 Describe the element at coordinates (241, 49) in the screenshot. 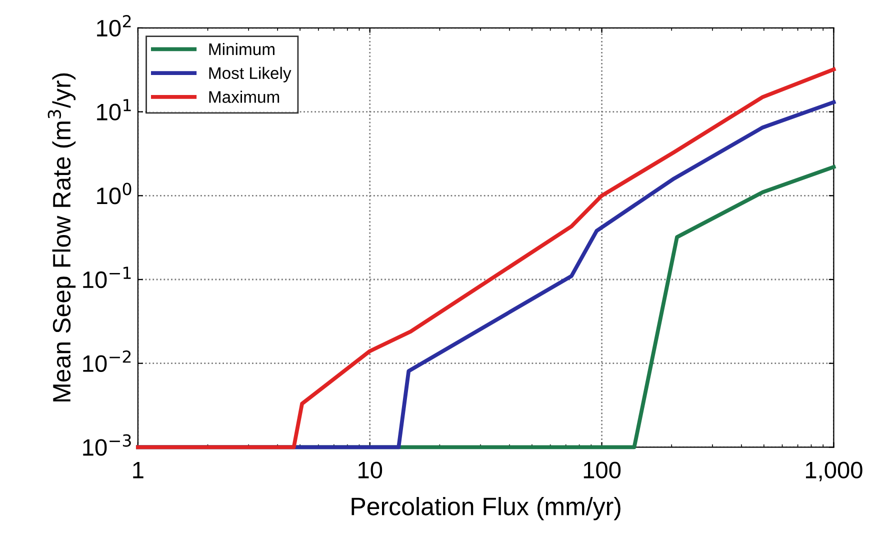

I see `legend-label: Minimum` at that location.